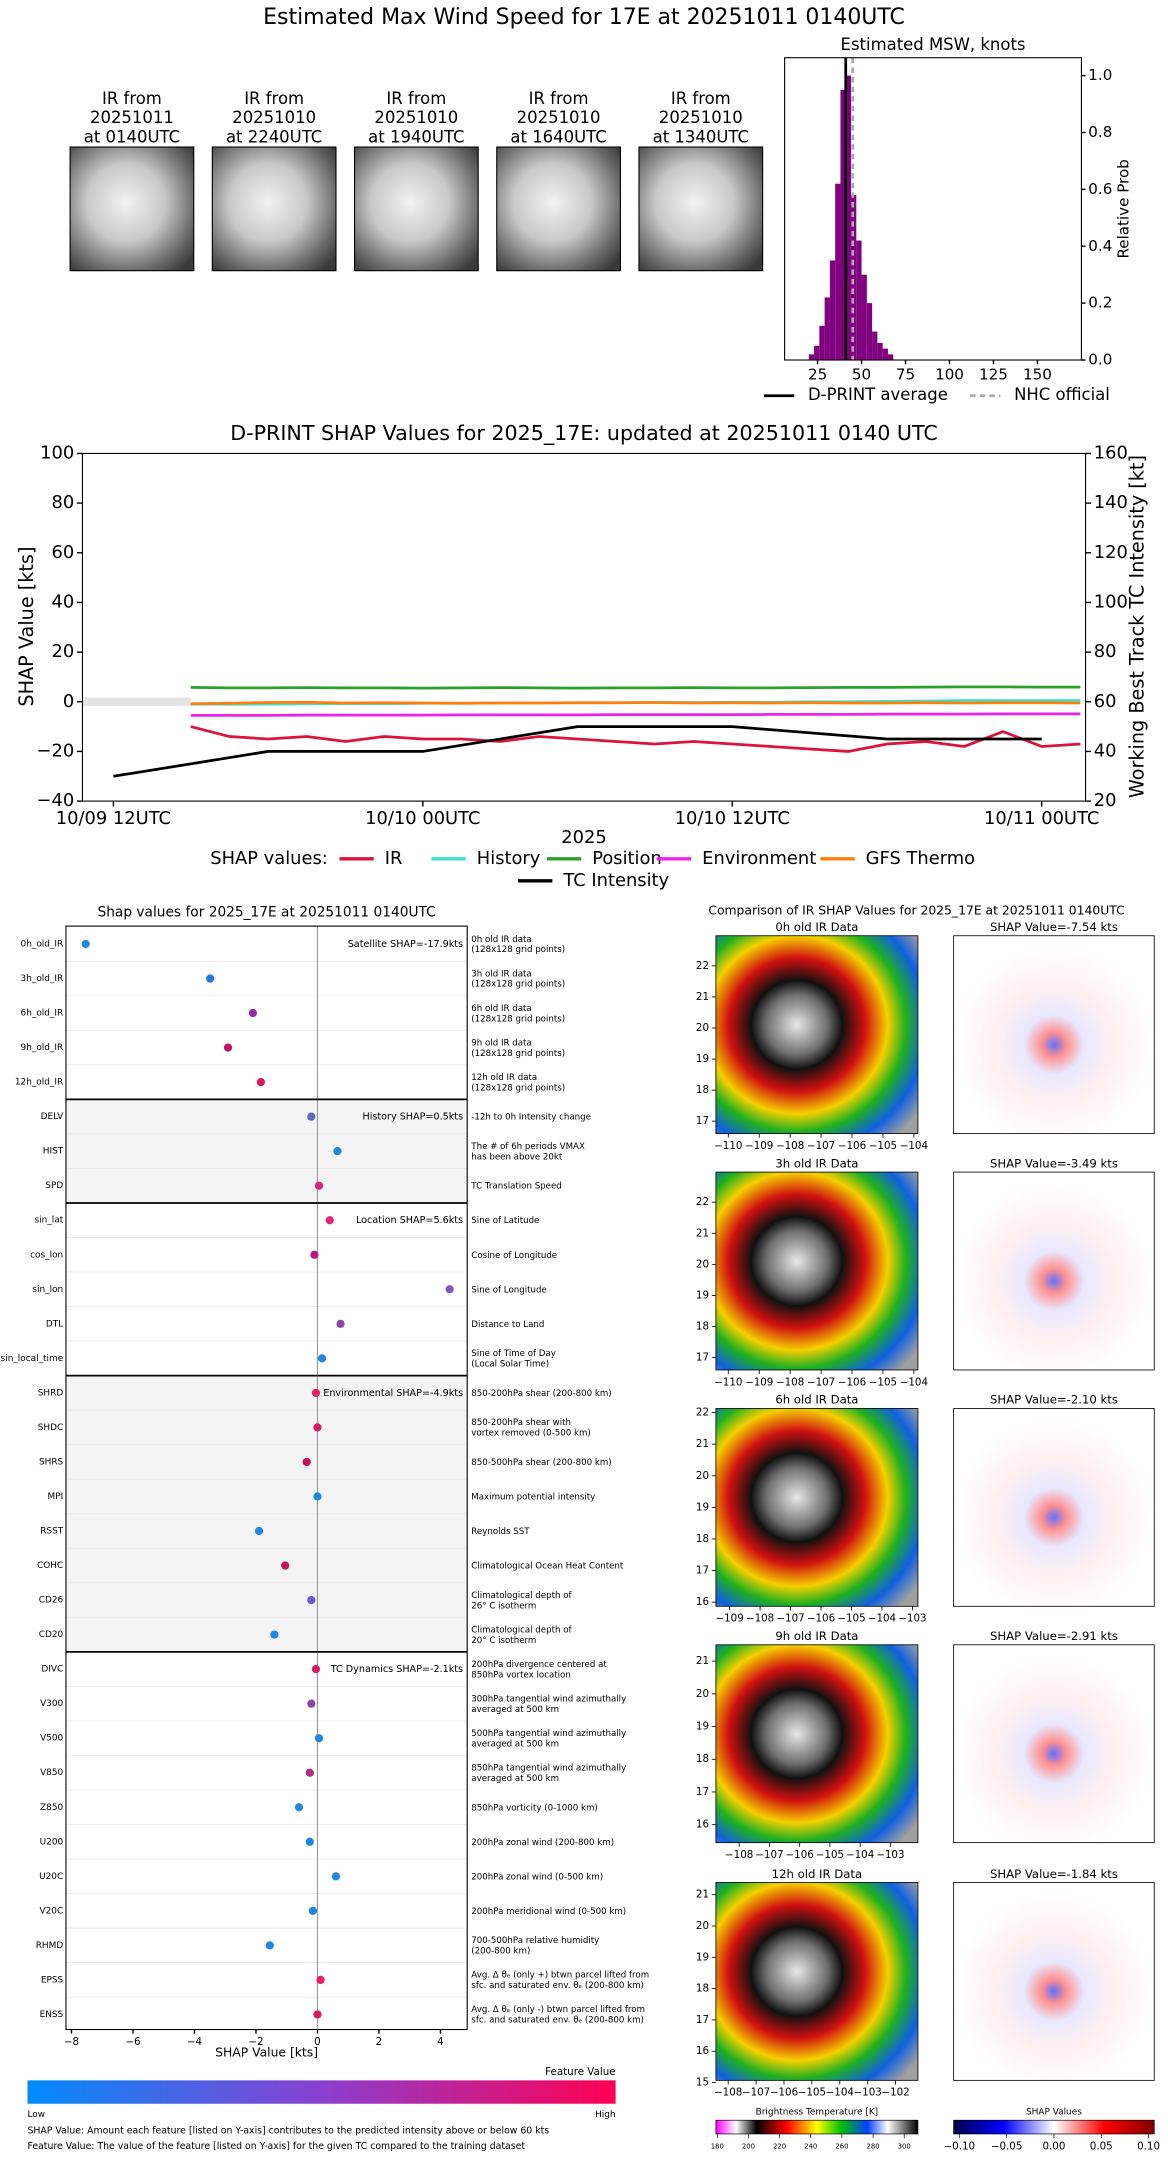 This screenshot has width=1168, height=2158. I want to click on y-tick-label: 22, so click(702, 1202).